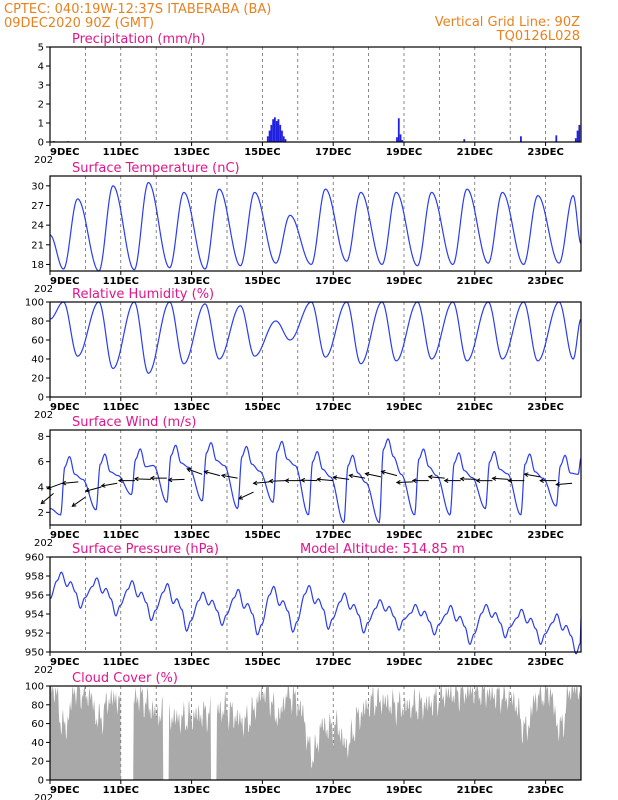 This screenshot has height=800, width=618. Describe the element at coordinates (315, 733) in the screenshot. I see `cloud-area` at that location.